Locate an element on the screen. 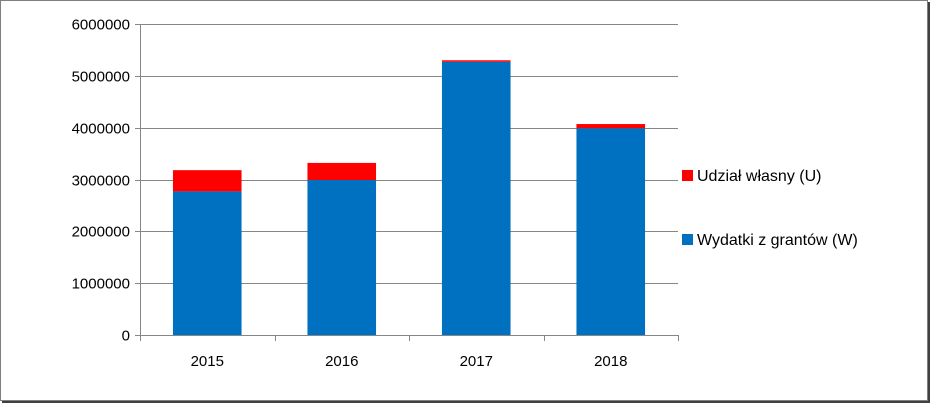 The width and height of the screenshot is (930, 403). y-tick-label: 5000000 is located at coordinates (101, 77).